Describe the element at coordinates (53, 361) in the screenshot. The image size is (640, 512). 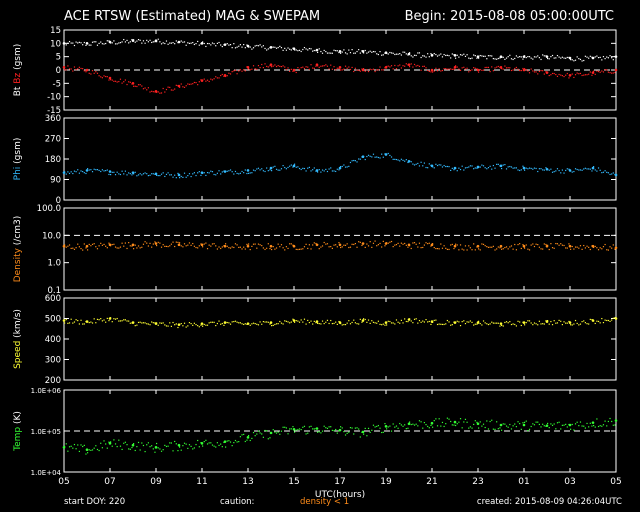
I see `panel-speed-ytick-label: 300` at that location.